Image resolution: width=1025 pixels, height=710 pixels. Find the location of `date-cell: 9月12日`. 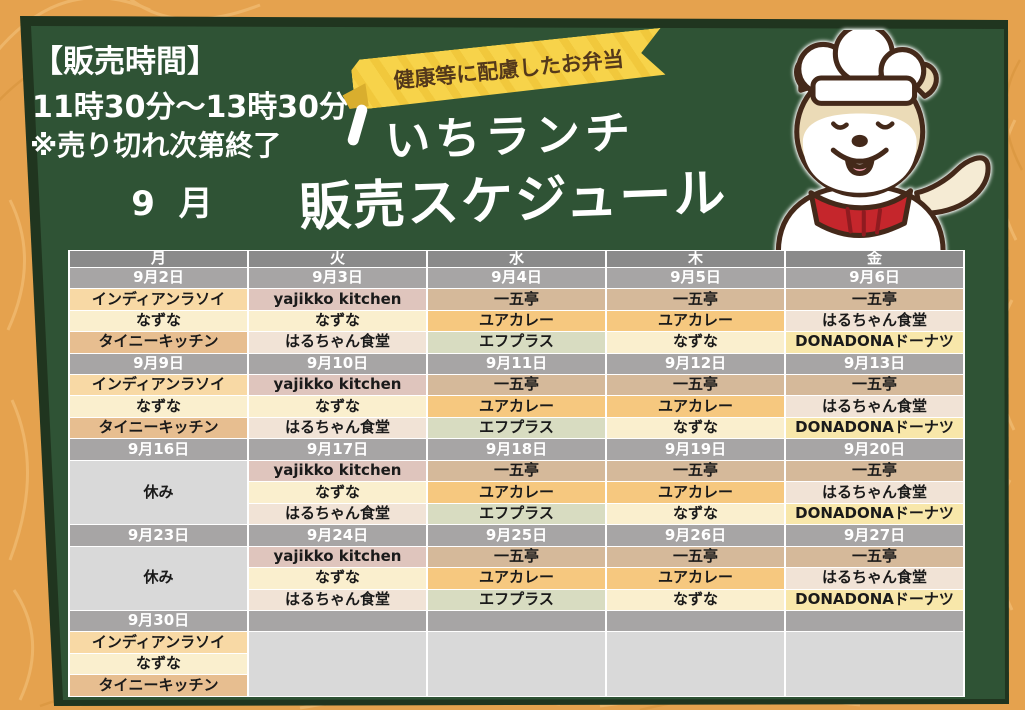

date-cell: 9月12日 is located at coordinates (695, 364).